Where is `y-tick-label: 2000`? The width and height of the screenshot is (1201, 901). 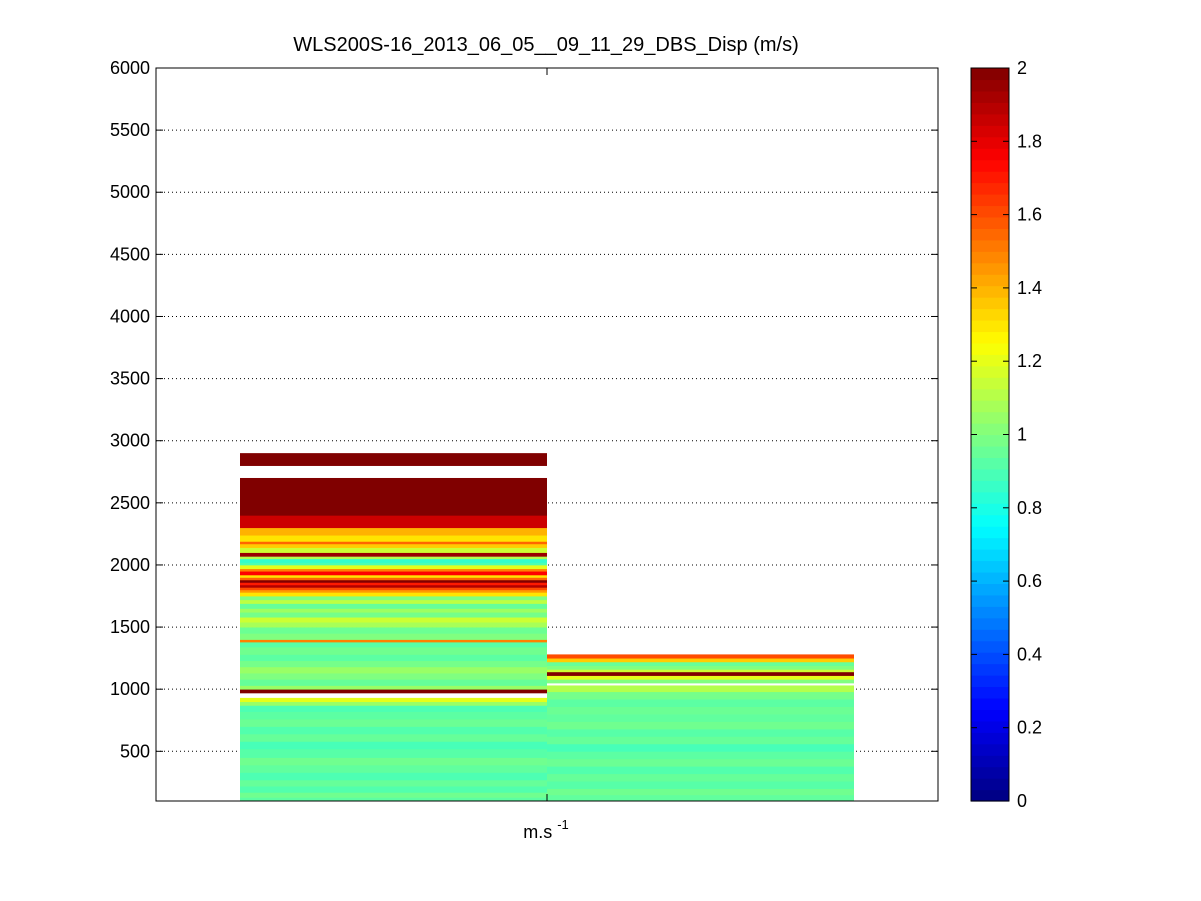 y-tick-label: 2000 is located at coordinates (130, 565).